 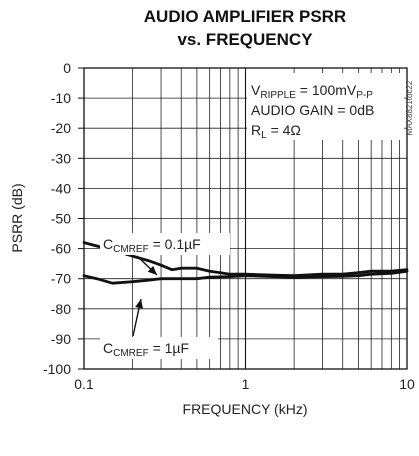 I want to click on x-tick-label: 0.1, so click(x=84, y=384).